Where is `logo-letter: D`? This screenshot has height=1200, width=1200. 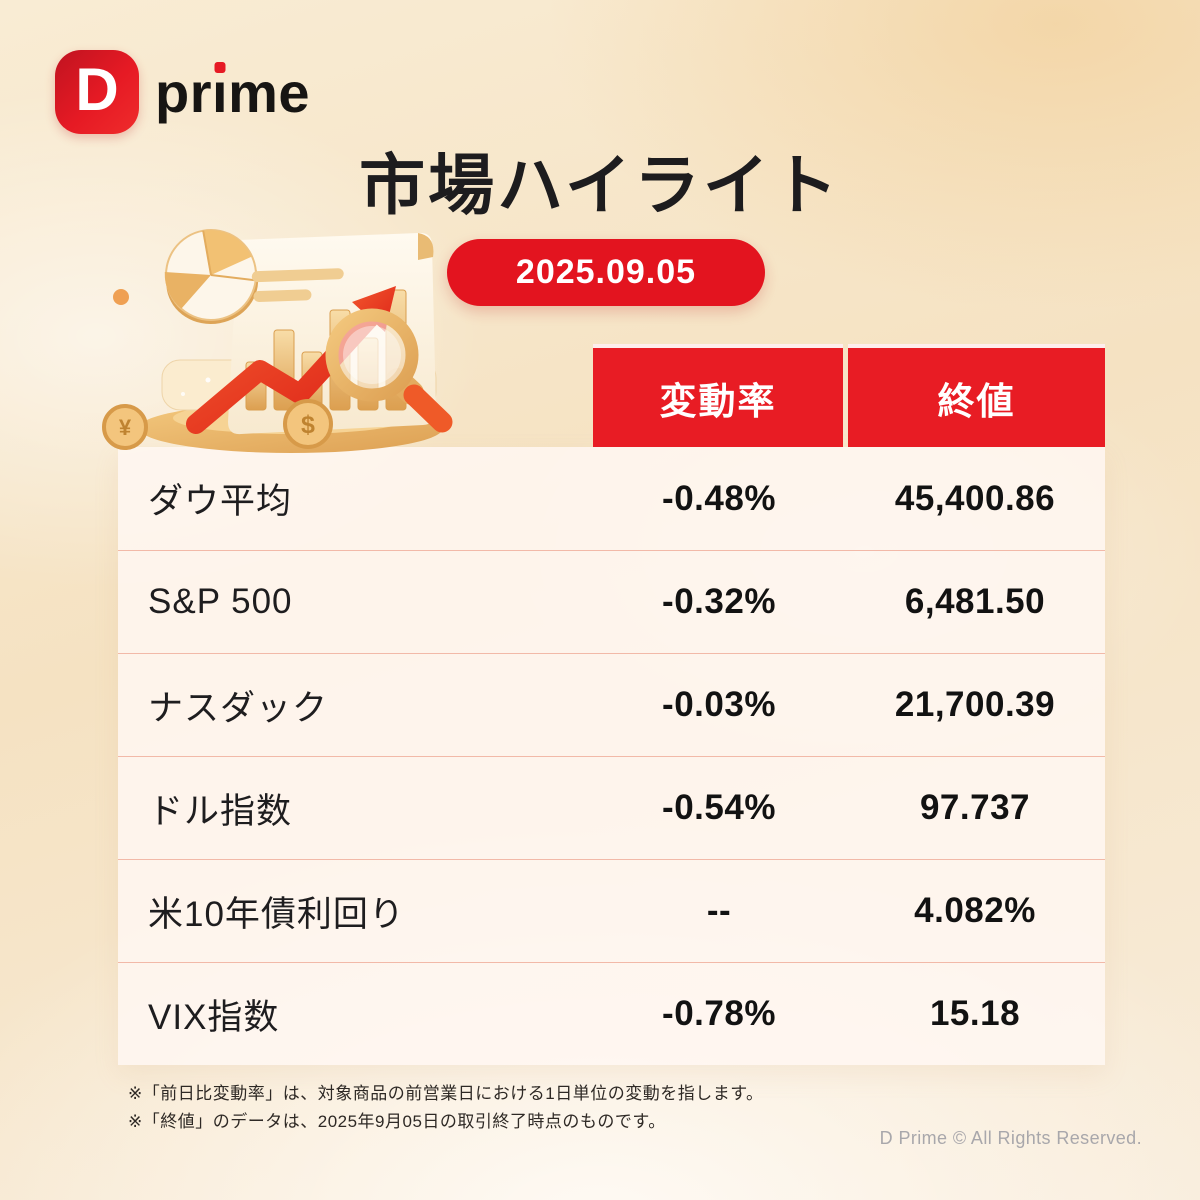
logo-letter: D is located at coordinates (97, 89).